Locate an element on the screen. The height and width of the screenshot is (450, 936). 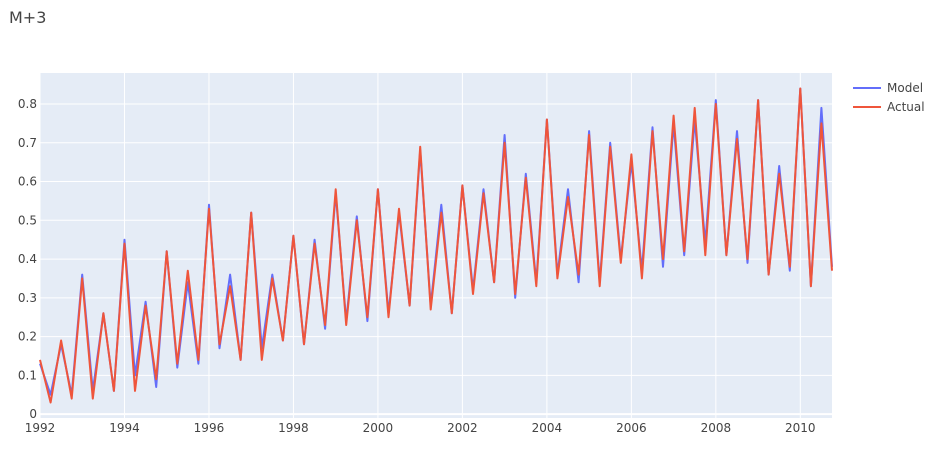
y-tick-label: 0.7 is located at coordinates (27, 143).